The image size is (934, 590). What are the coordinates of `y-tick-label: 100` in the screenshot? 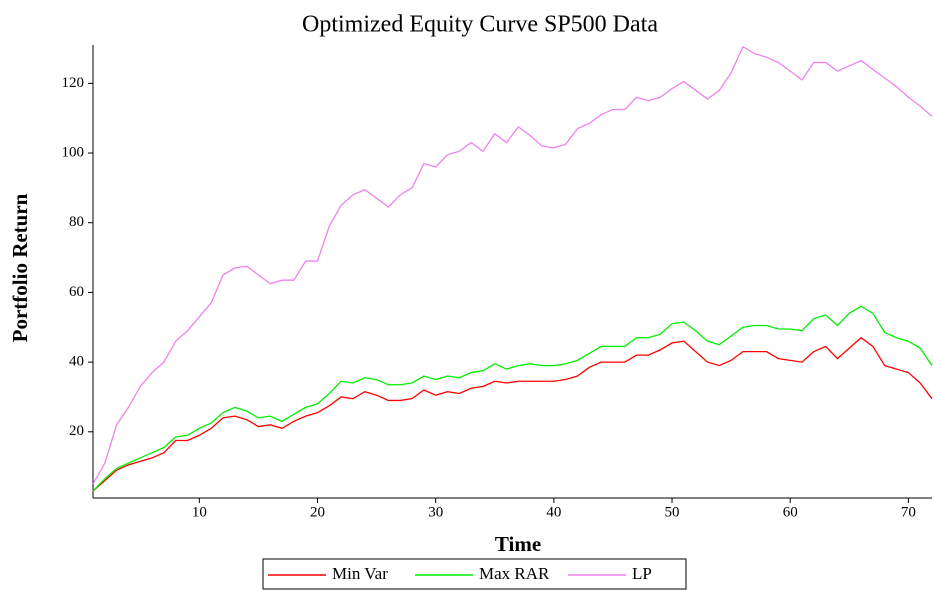 It's located at (73, 152).